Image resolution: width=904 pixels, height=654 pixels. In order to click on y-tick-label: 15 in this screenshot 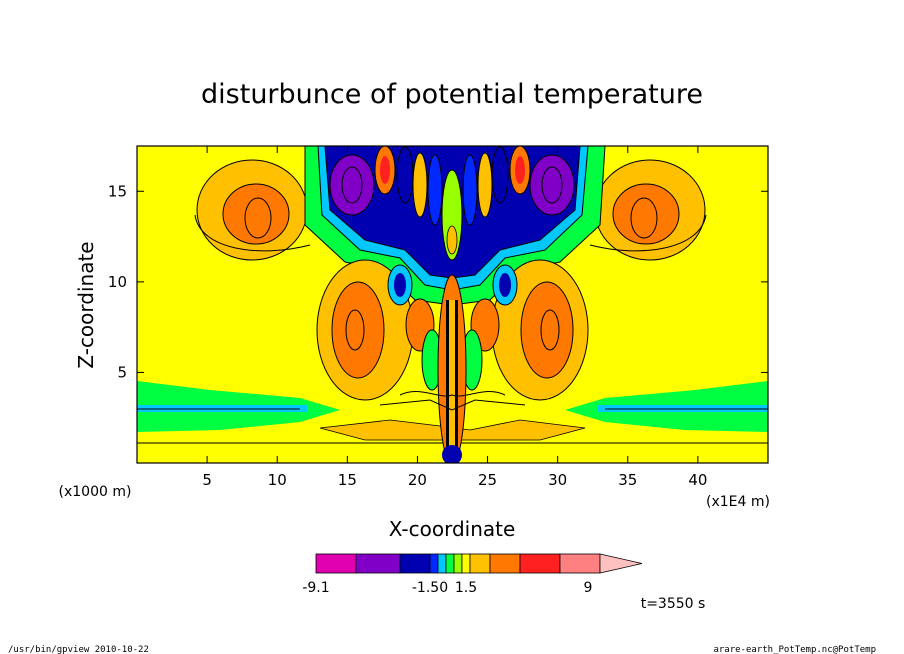, I will do `click(117, 191)`.